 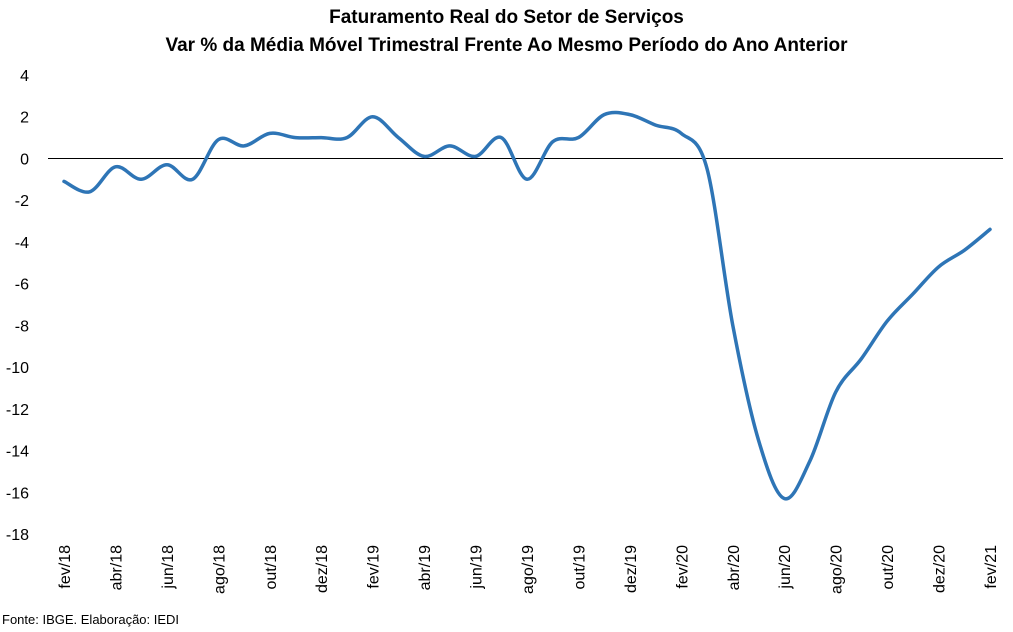 What do you see at coordinates (24, 76) in the screenshot?
I see `y-tick-label: 4` at bounding box center [24, 76].